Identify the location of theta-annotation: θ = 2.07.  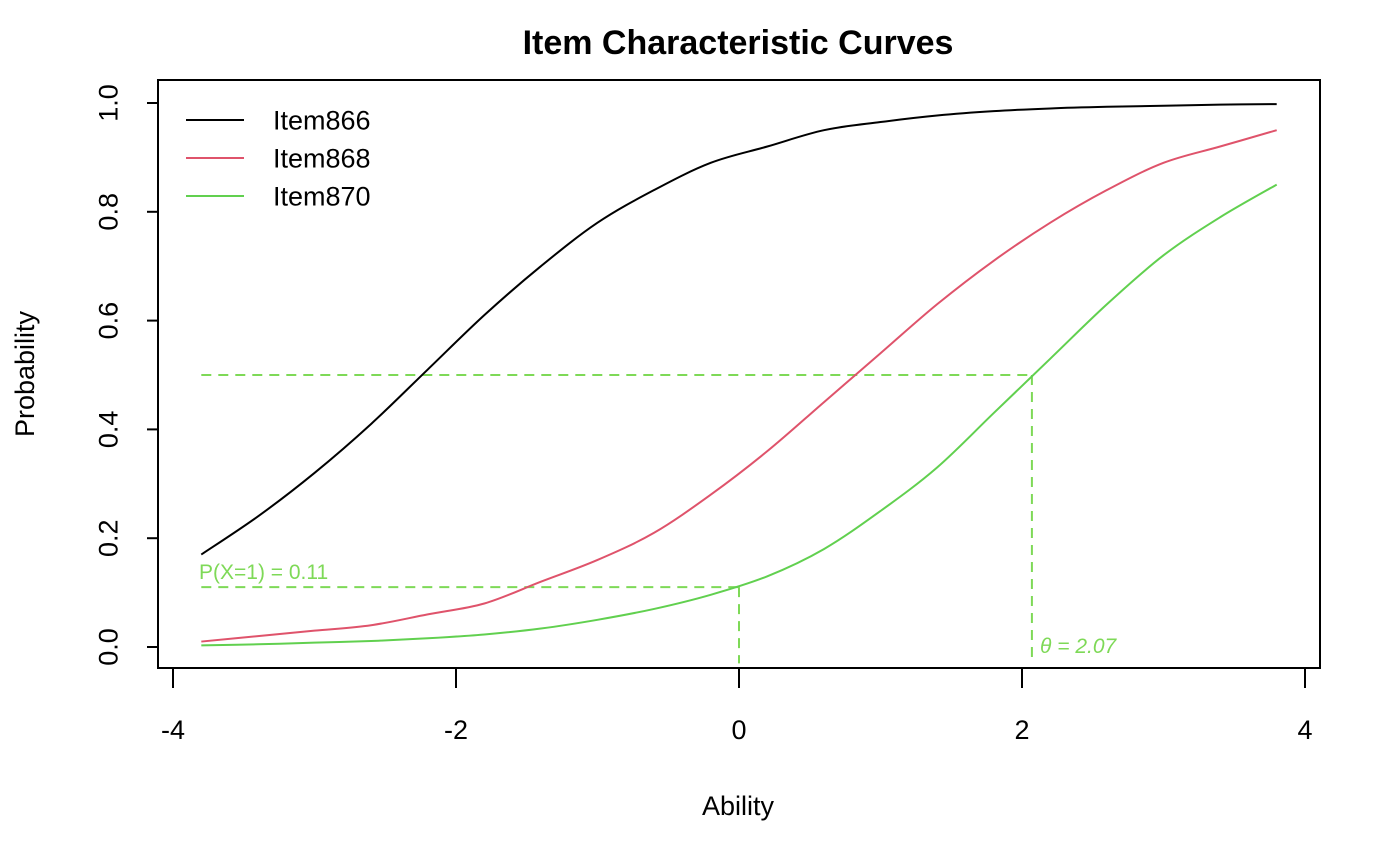
(1079, 646).